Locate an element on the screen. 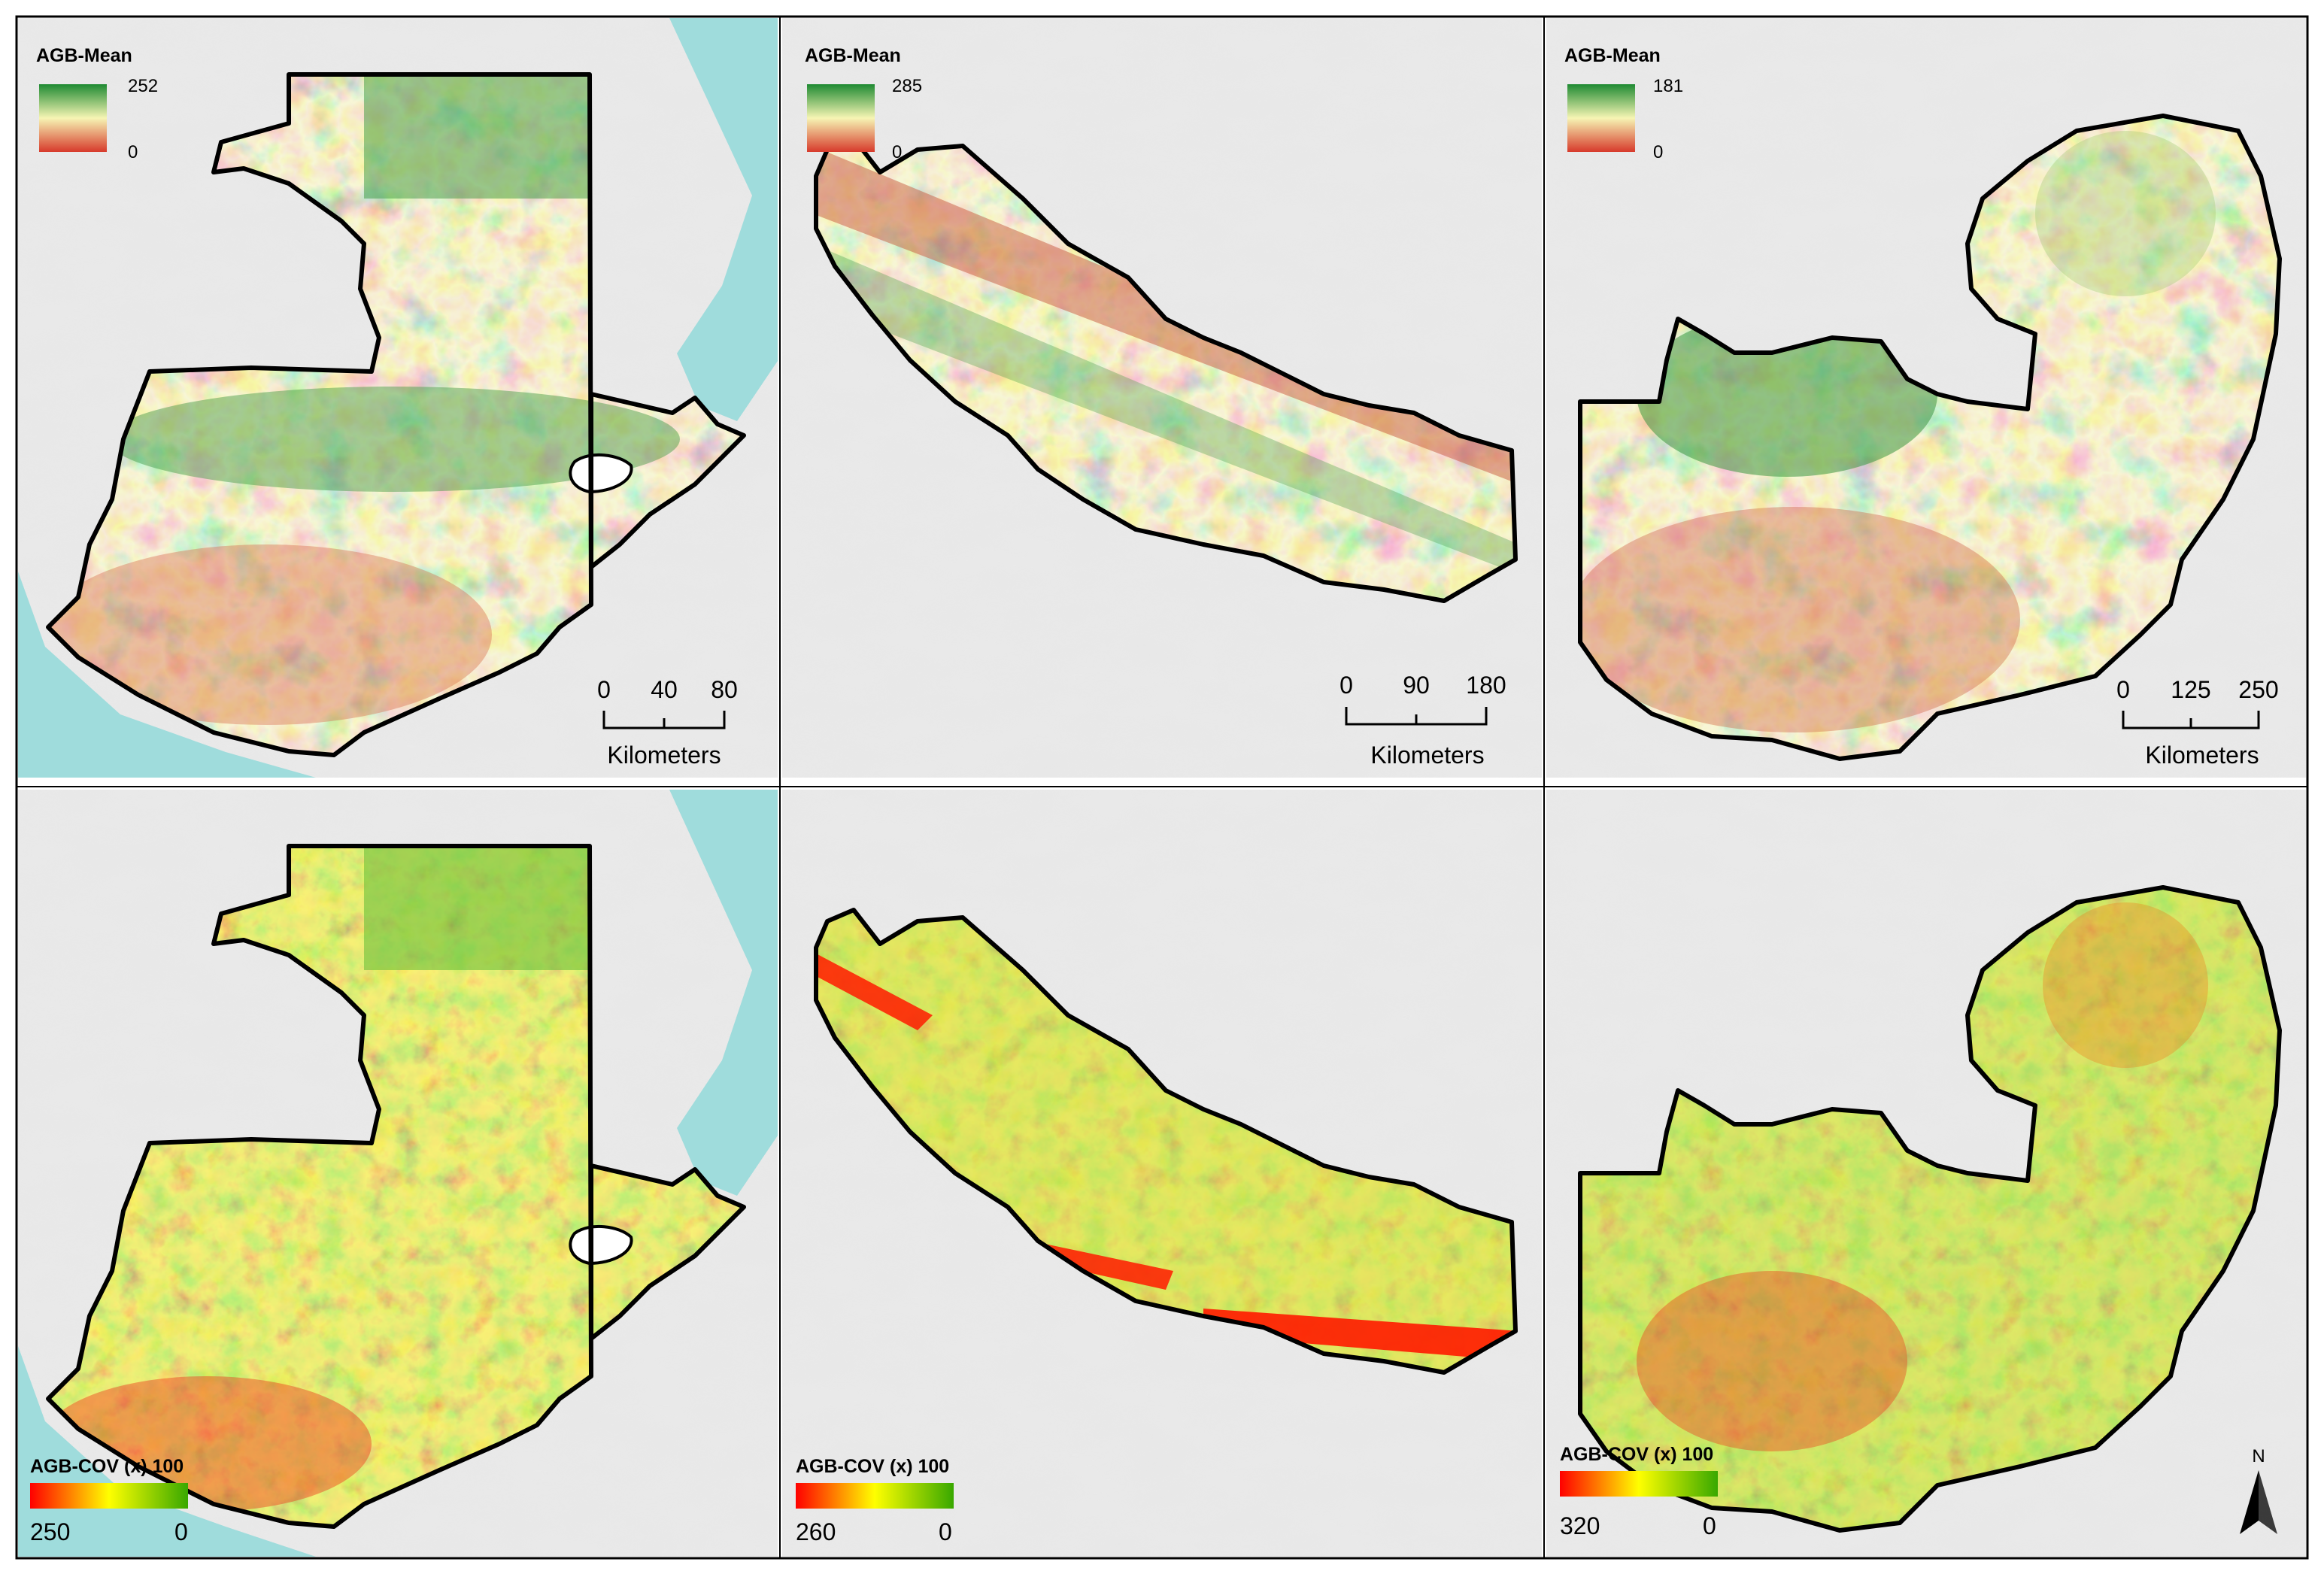 The image size is (2324, 1574). legend-max-label: 285 is located at coordinates (907, 86).